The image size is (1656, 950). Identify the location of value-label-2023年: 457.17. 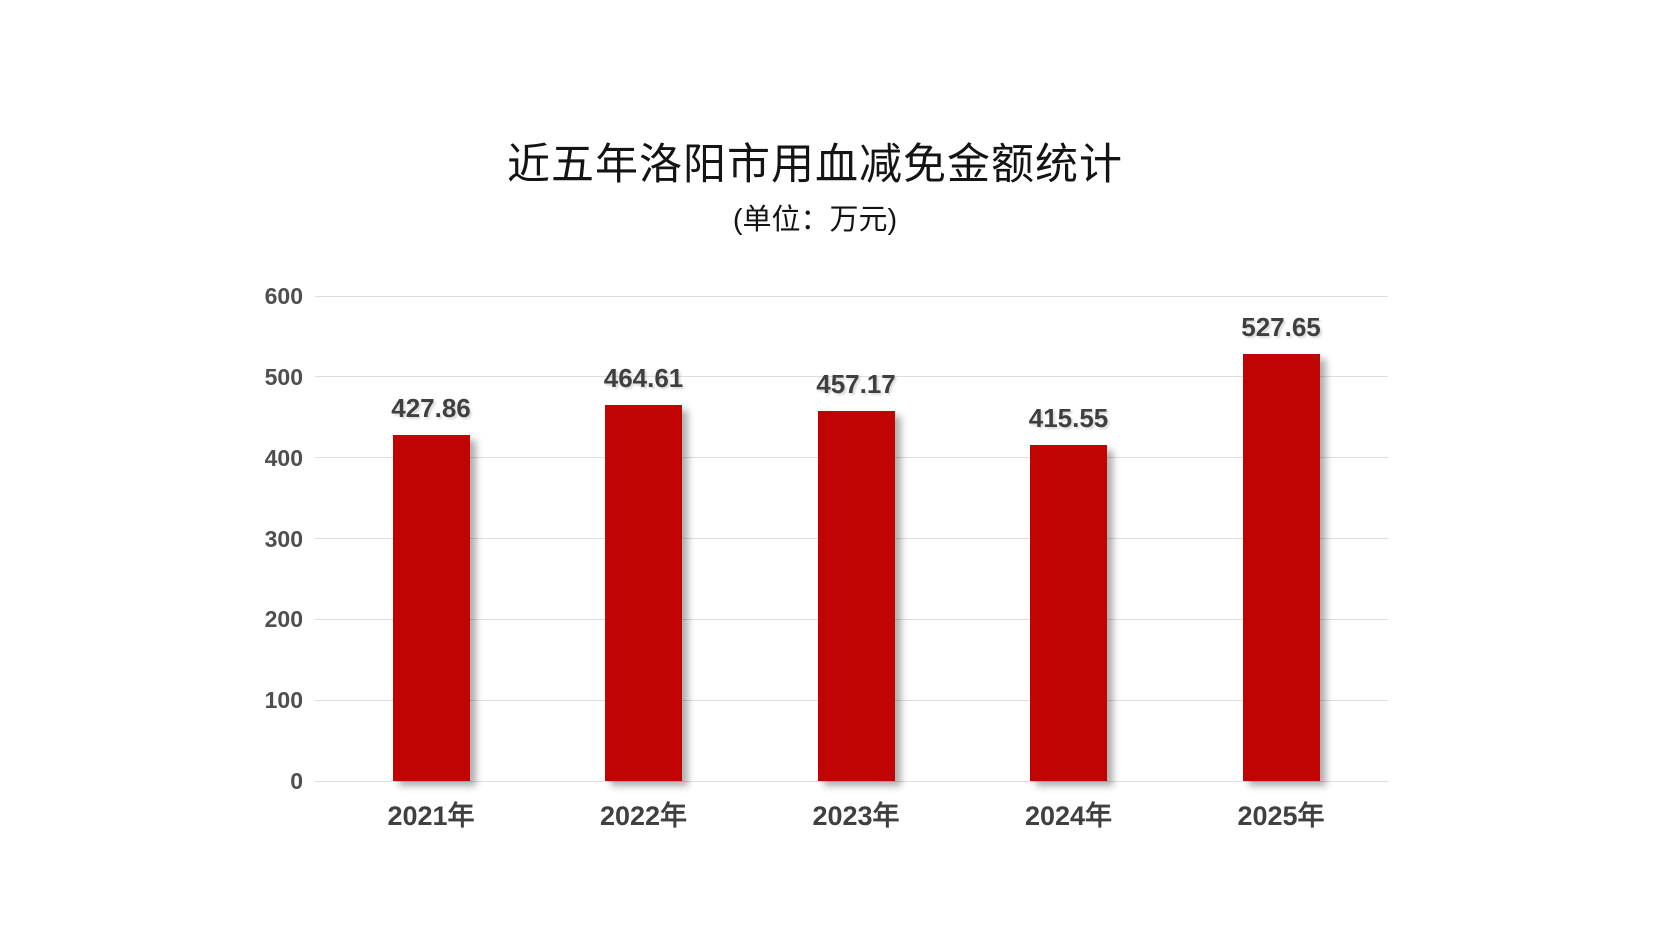
(856, 384).